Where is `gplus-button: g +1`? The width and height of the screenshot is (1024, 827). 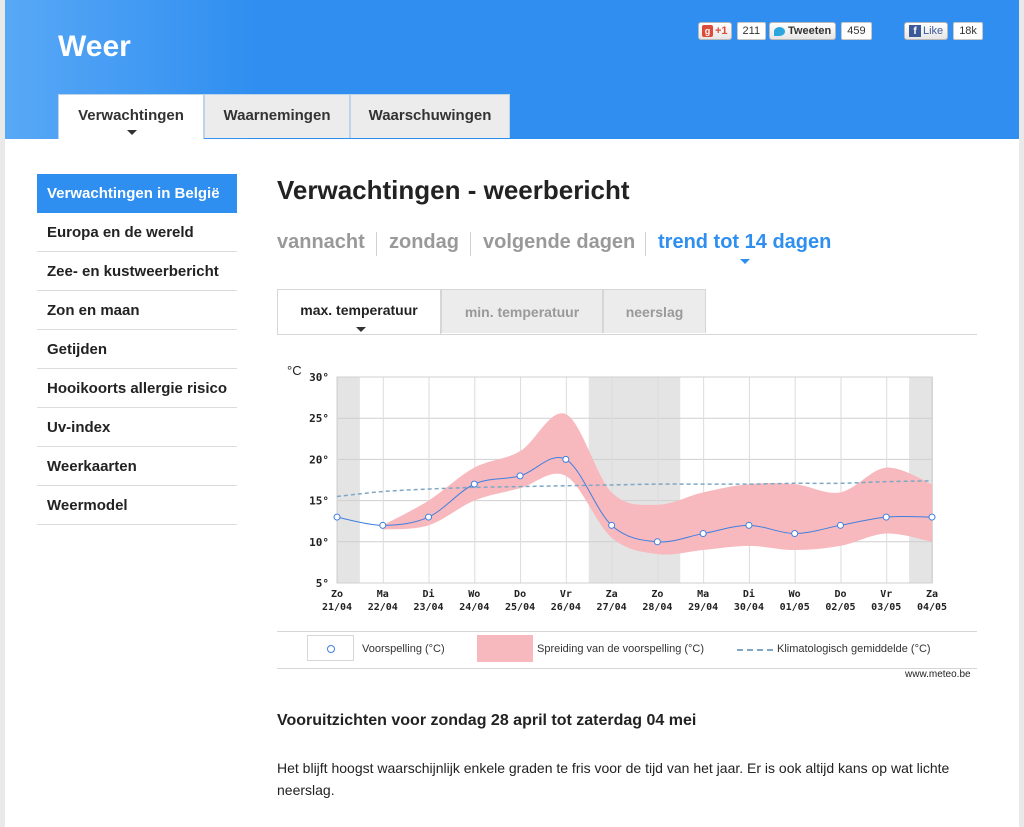
gplus-button: g +1 is located at coordinates (715, 31).